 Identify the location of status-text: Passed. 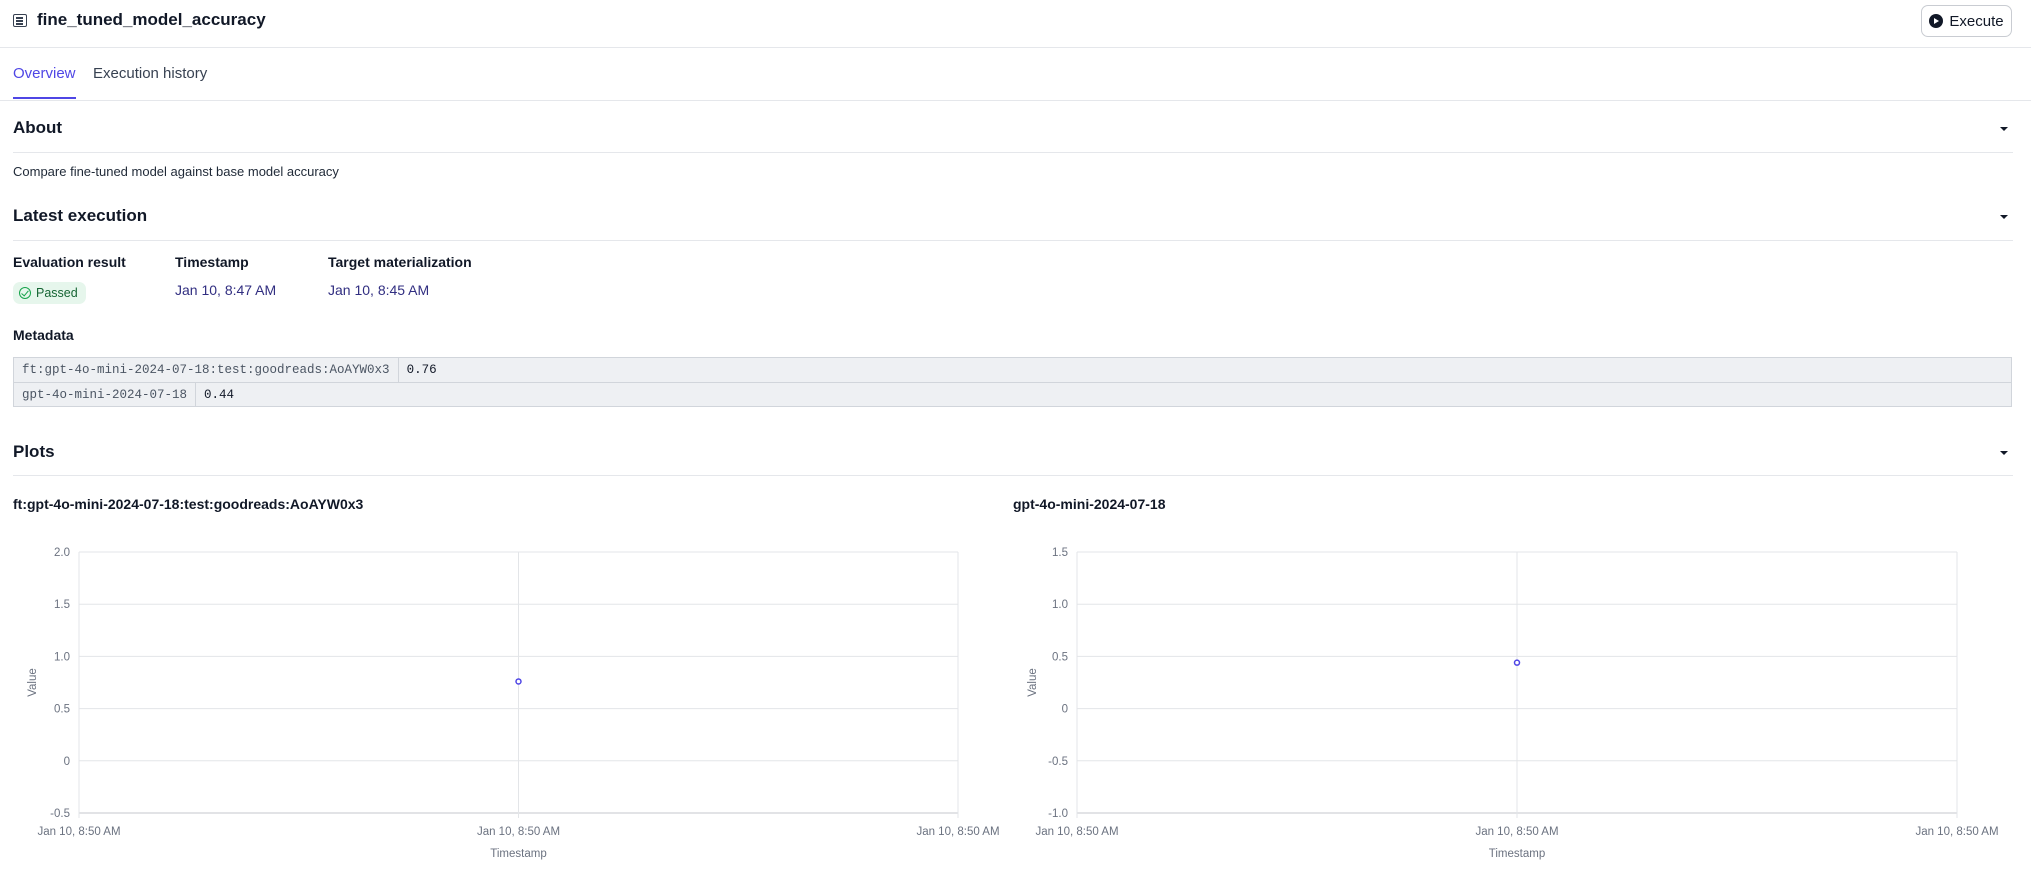
(57, 293).